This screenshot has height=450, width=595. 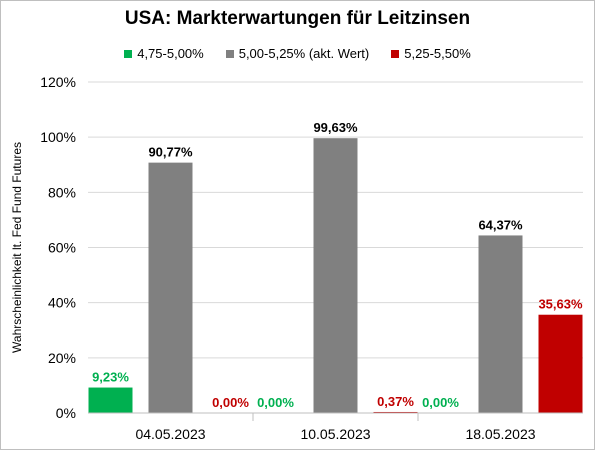 I want to click on x-tick-label-1: 10.05.2023, so click(x=335, y=434).